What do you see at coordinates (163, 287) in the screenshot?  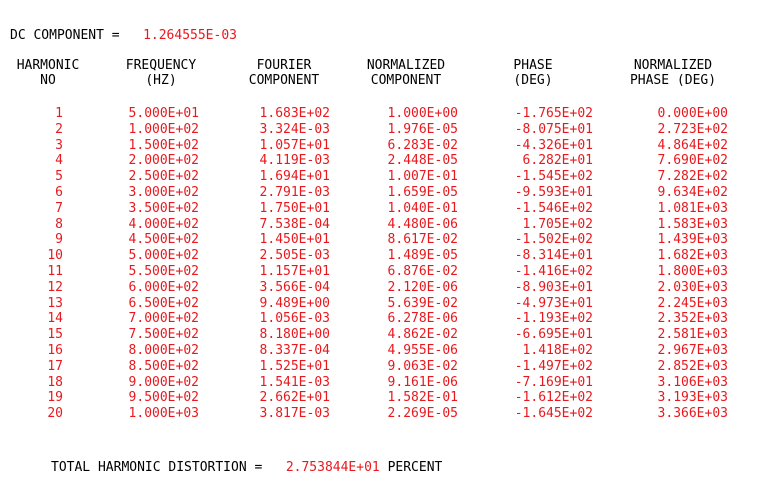 I see `cell-frequency: 6.000E+02` at bounding box center [163, 287].